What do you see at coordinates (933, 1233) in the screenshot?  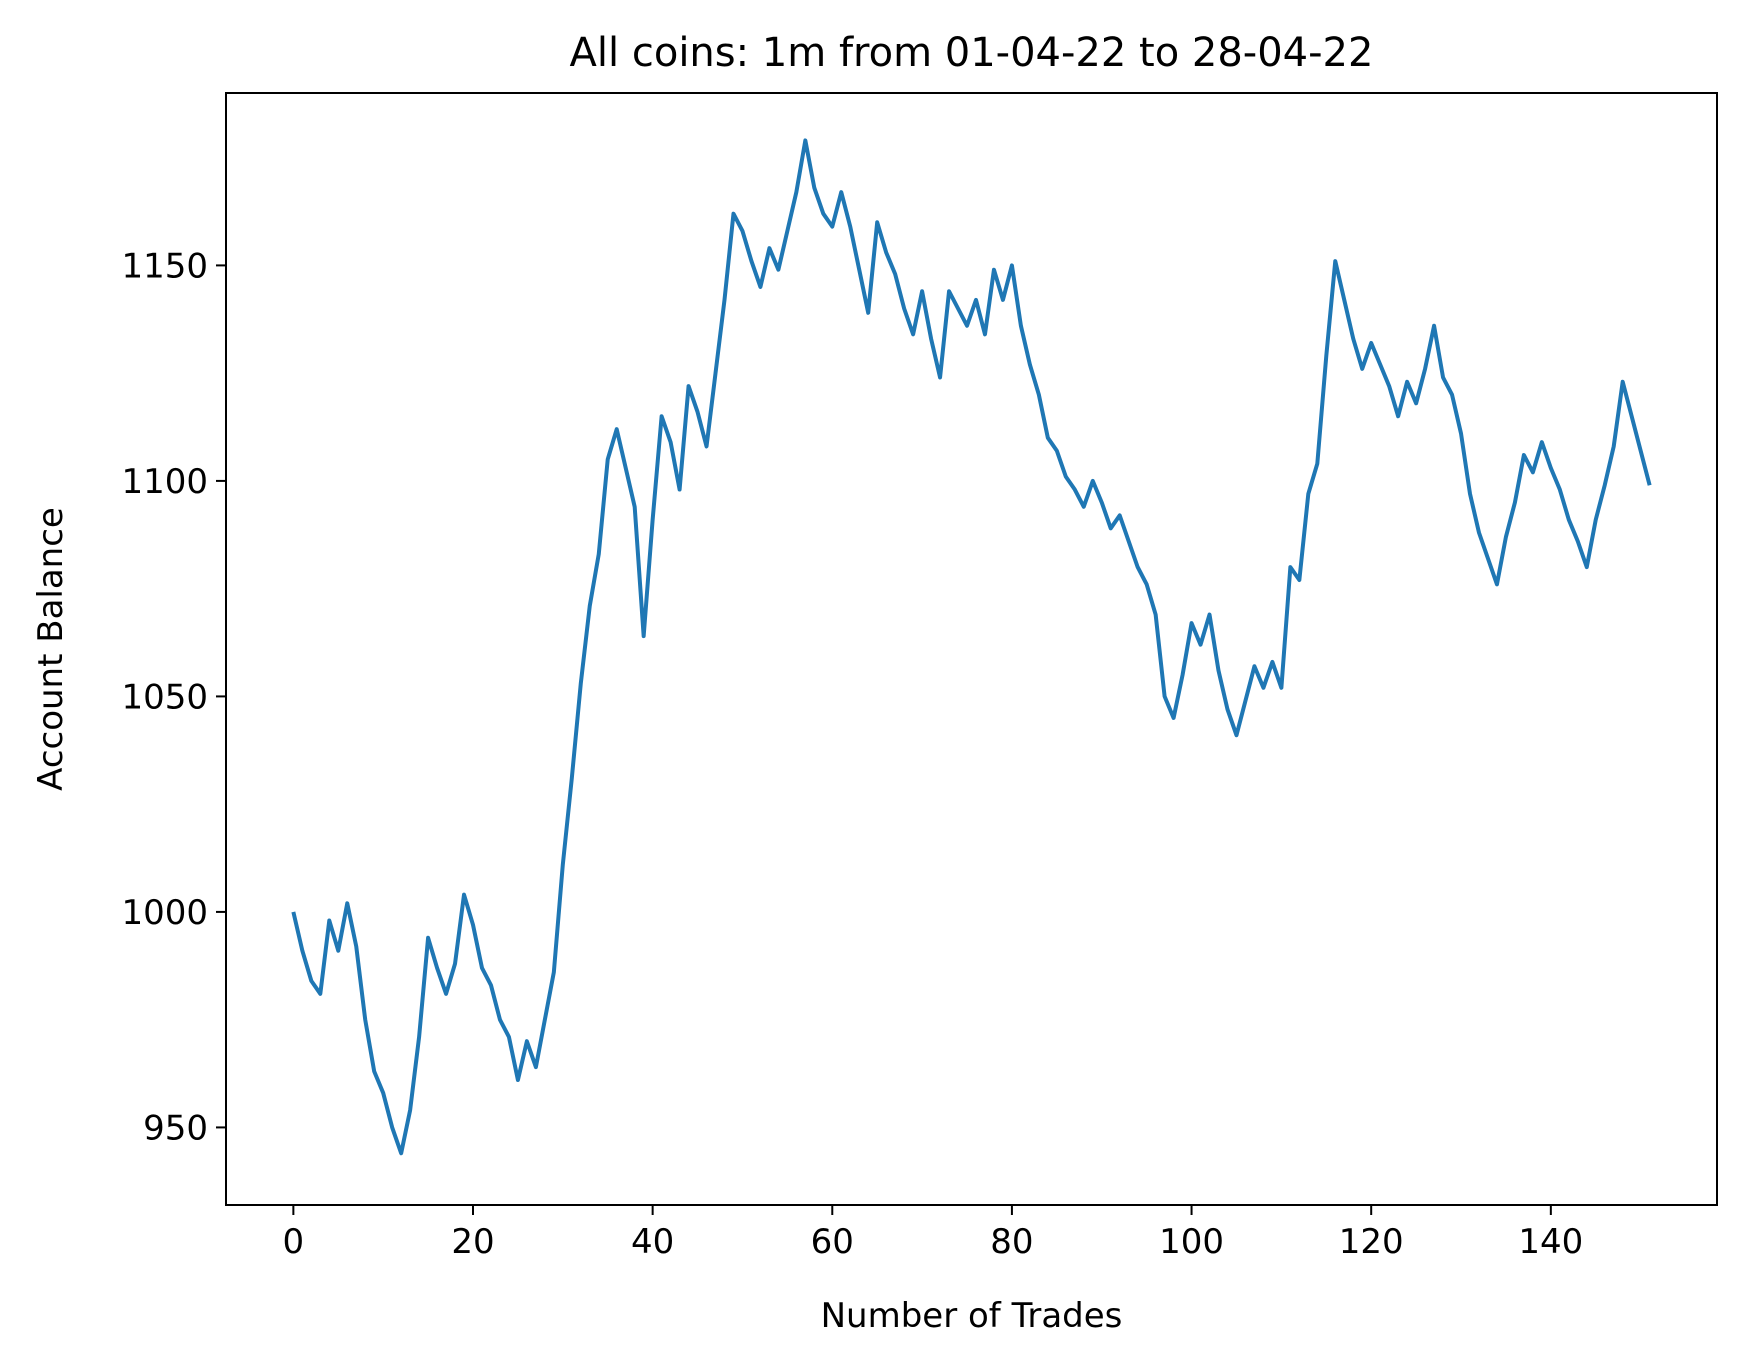 I see `x-axis: 0 20 40 60 80 100 120 140` at bounding box center [933, 1233].